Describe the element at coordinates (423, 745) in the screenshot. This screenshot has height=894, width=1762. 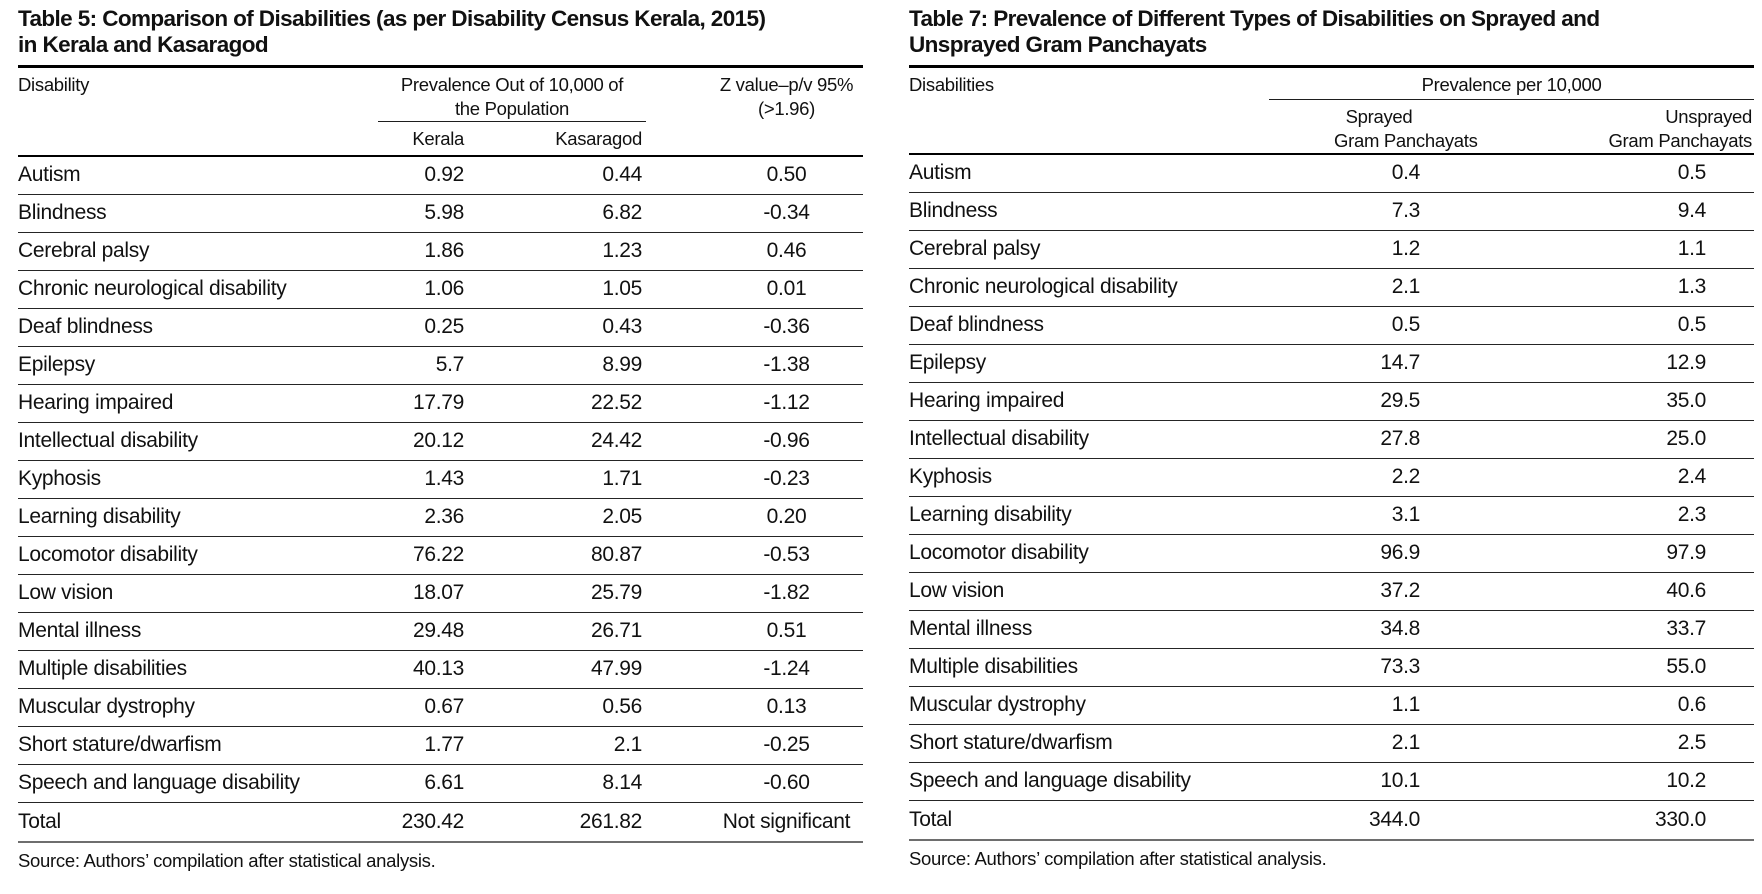
I see `kerala-value: 1.77` at that location.